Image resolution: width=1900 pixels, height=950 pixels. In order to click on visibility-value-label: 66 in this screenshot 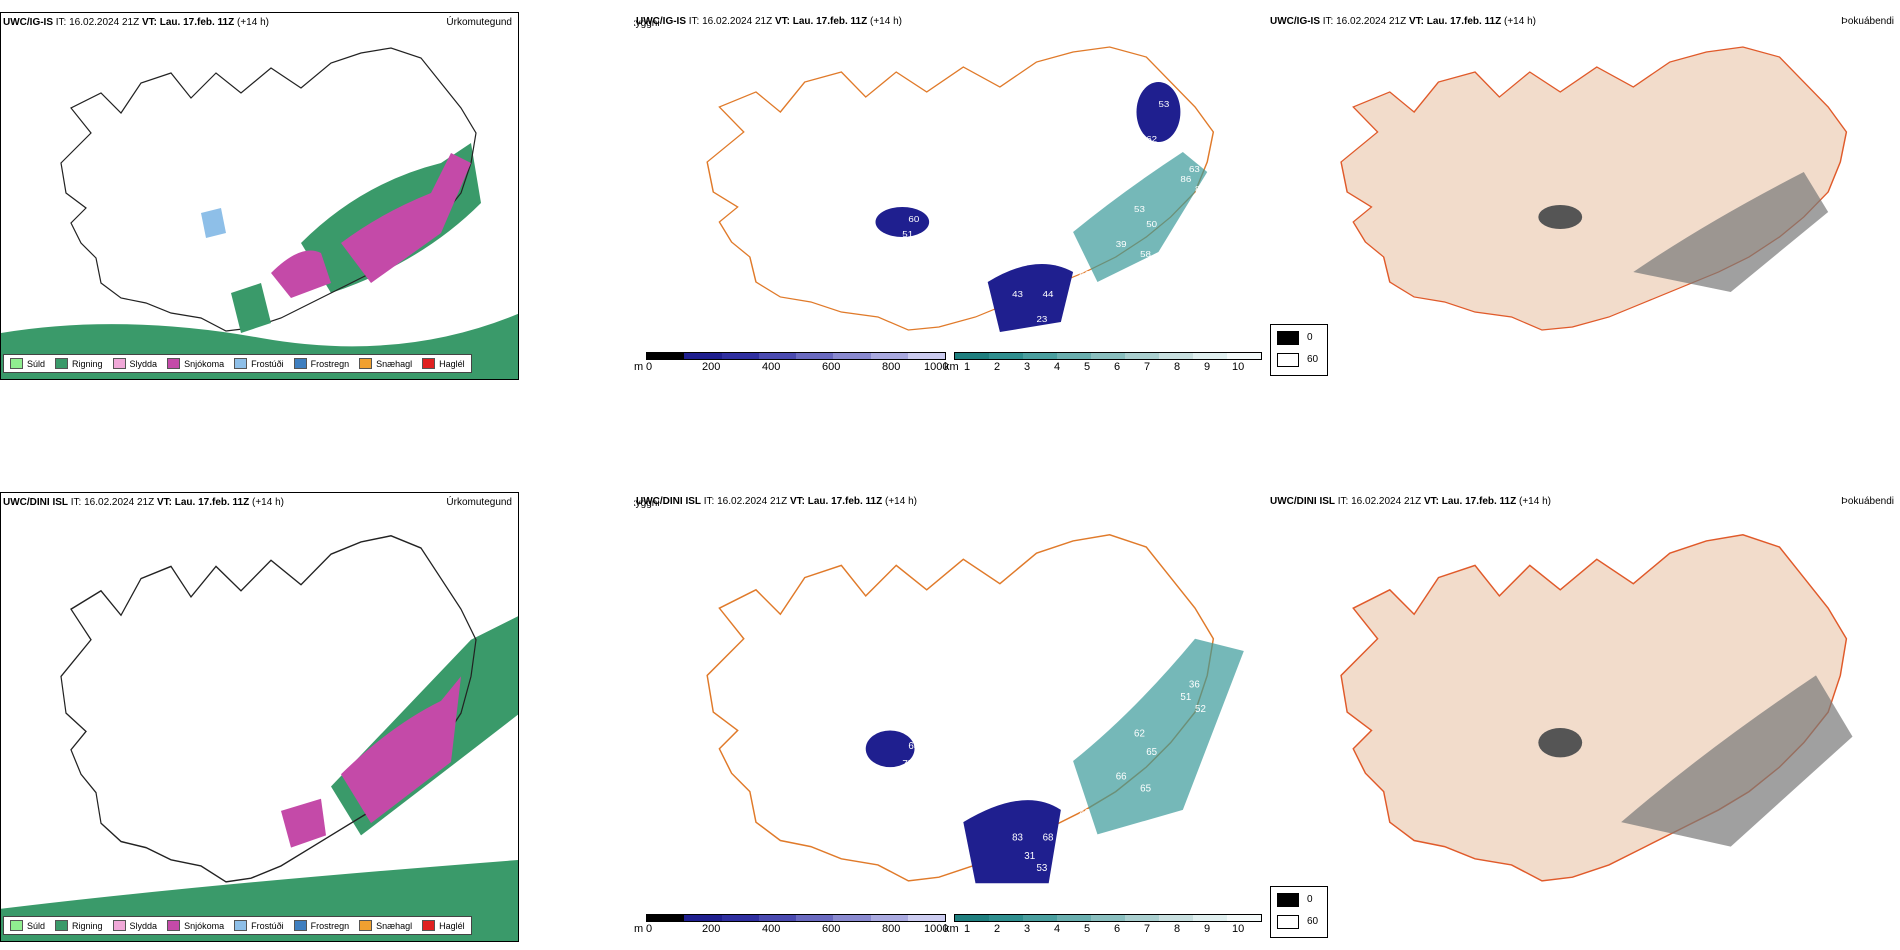, I will do `click(1121, 776)`.